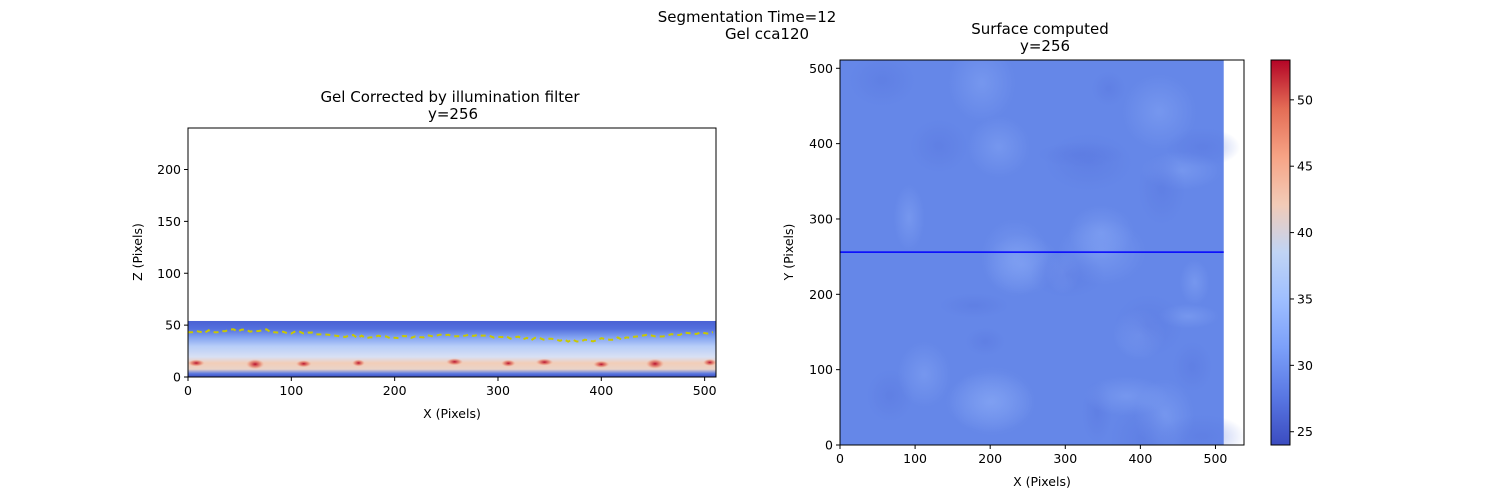 Image resolution: width=1500 pixels, height=500 pixels. Describe the element at coordinates (1305, 365) in the screenshot. I see `colorbar-tick-label: 30` at that location.